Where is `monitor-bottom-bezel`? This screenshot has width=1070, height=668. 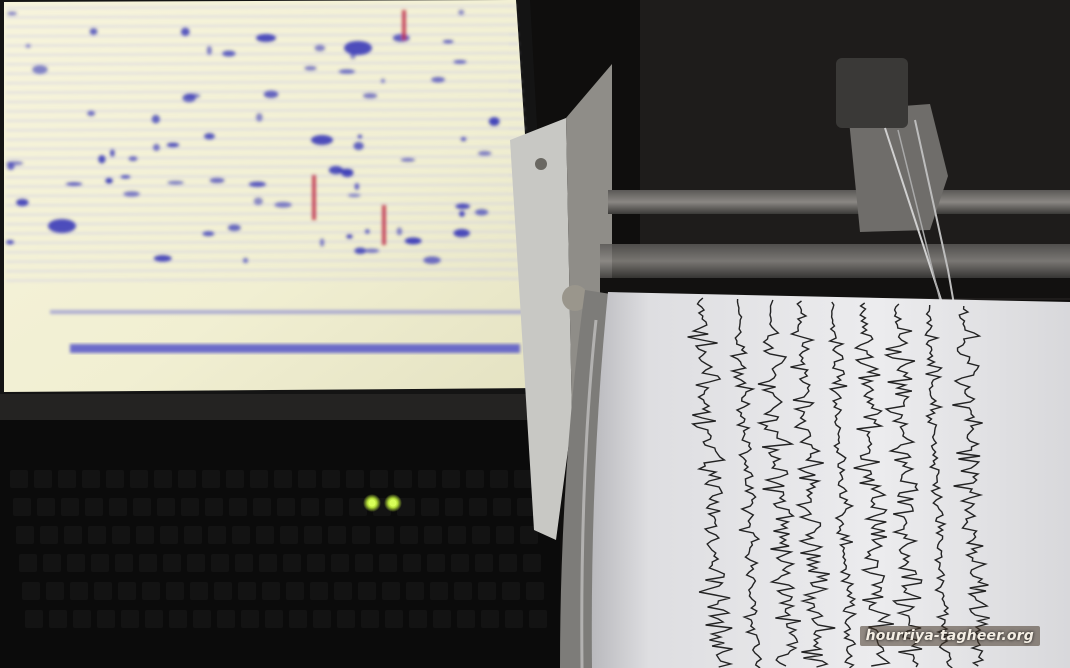
monitor-bottom-bezel is located at coordinates (274, 407).